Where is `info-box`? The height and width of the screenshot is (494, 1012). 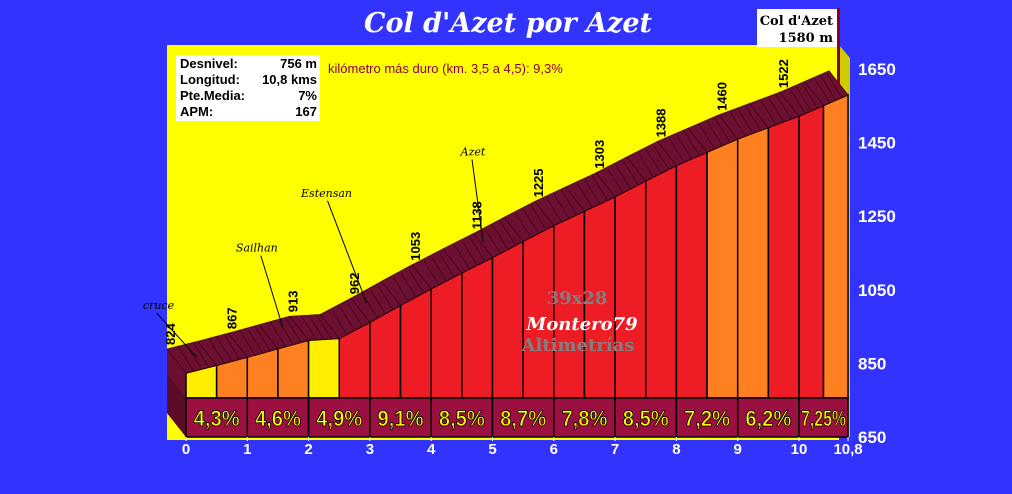
info-box is located at coordinates (248, 88).